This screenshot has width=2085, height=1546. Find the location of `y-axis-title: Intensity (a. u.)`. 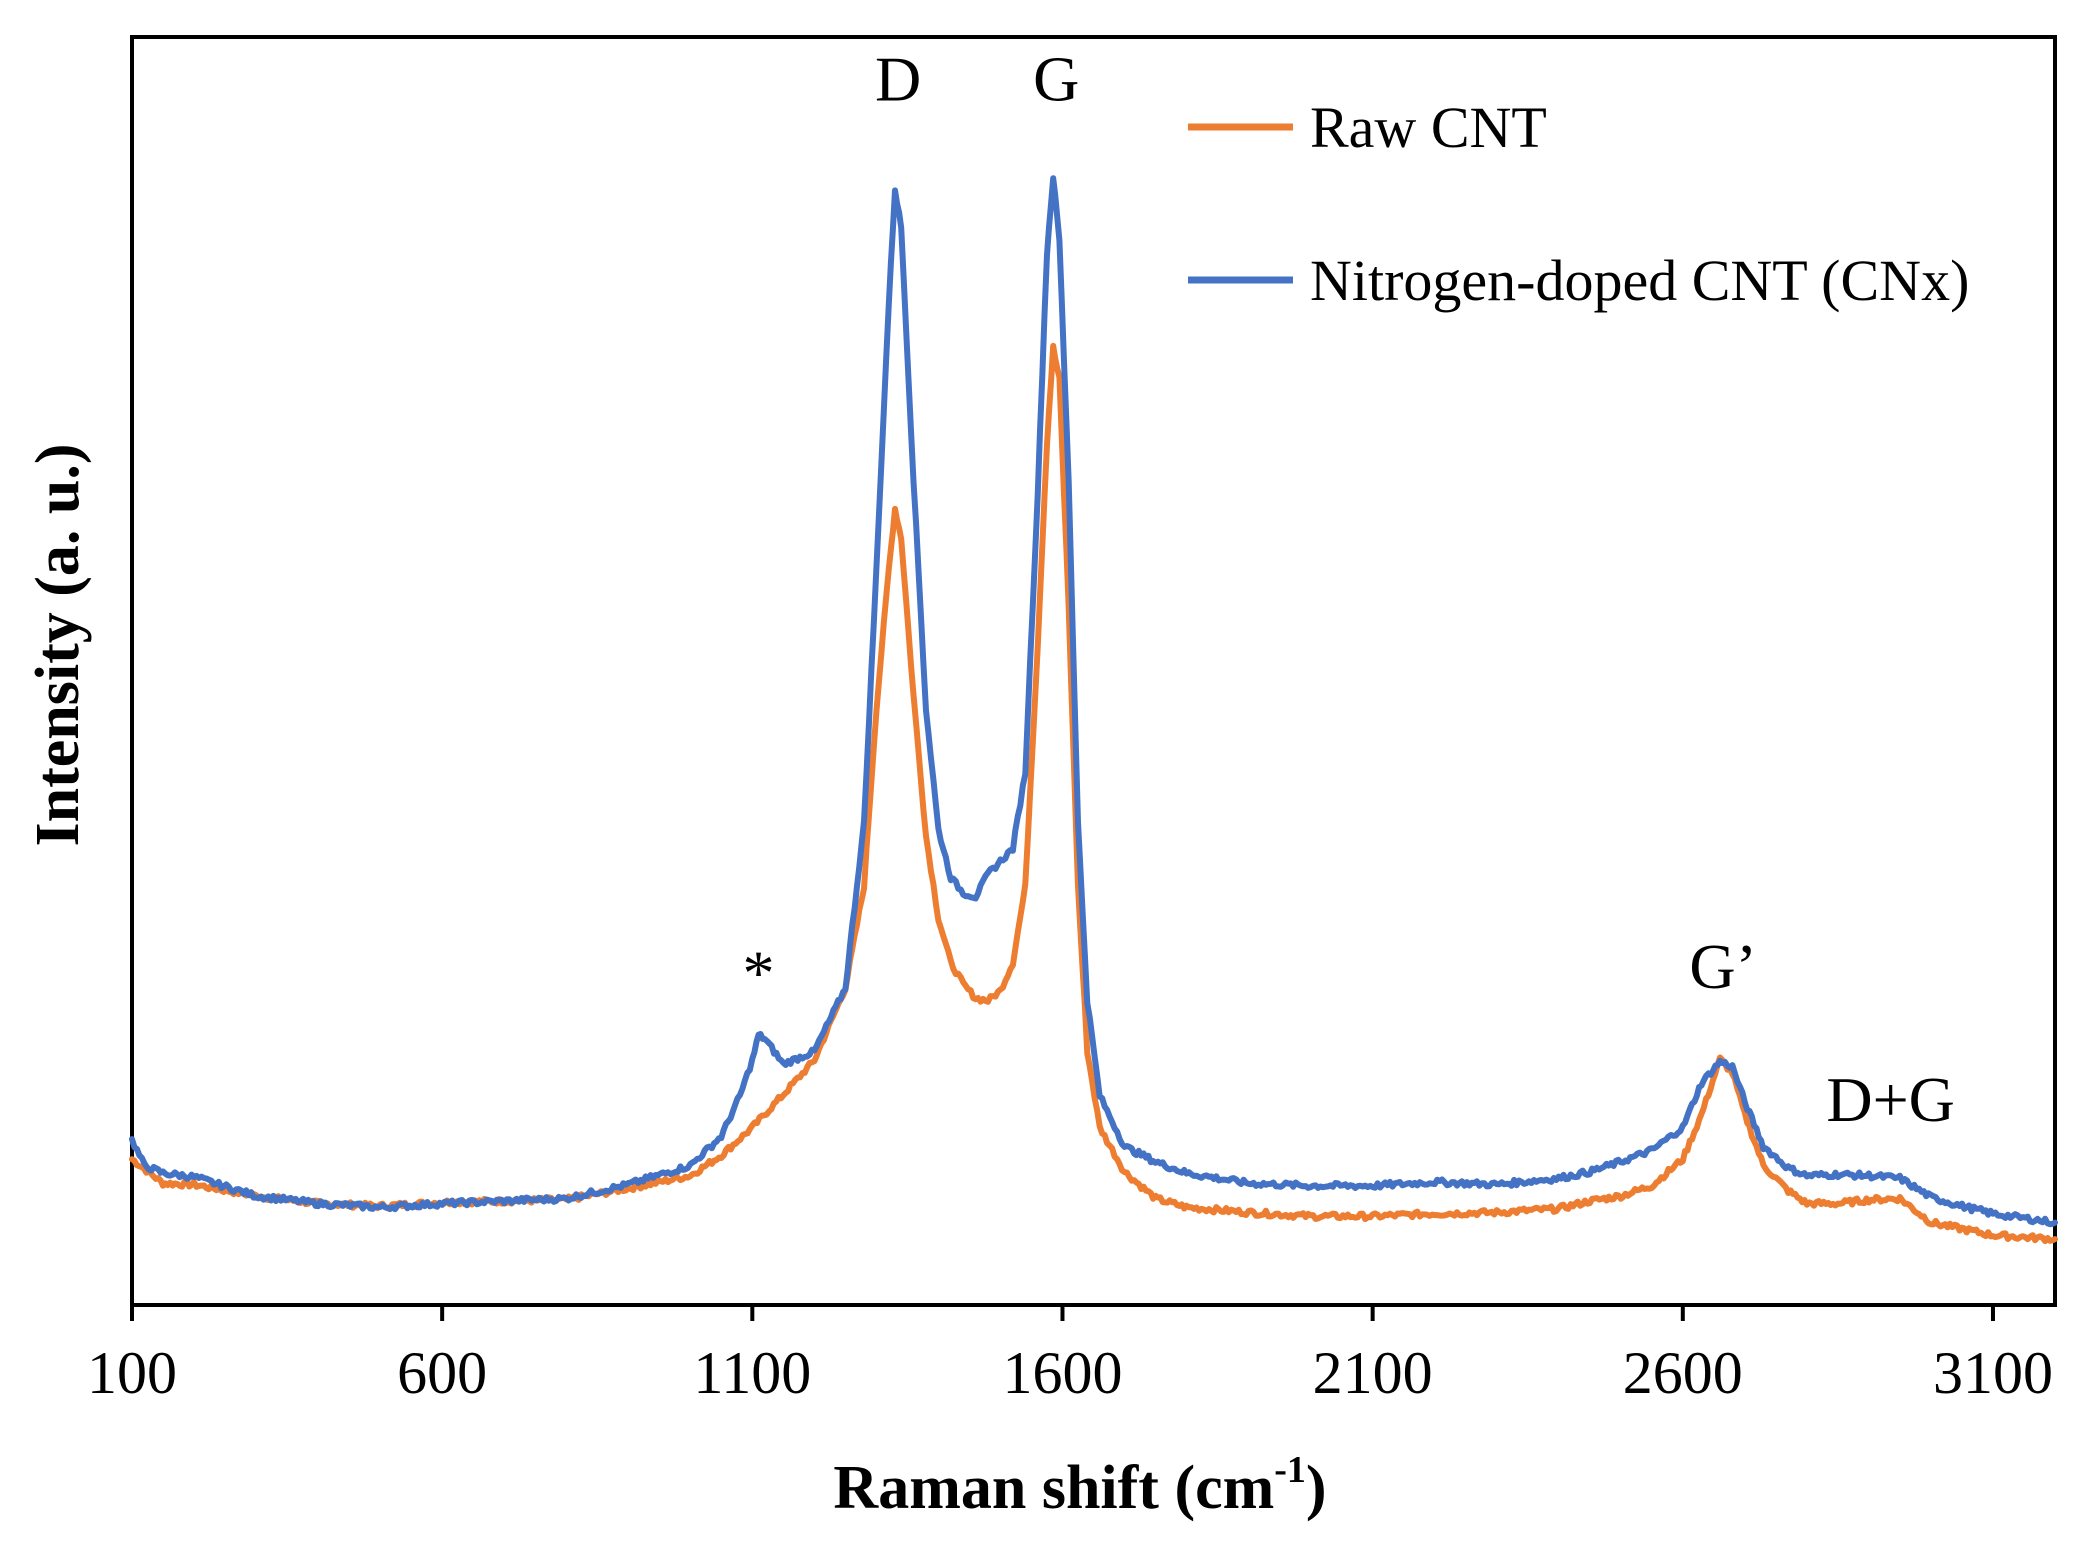

y-axis-title: Intensity (a. u.) is located at coordinates (58, 644).